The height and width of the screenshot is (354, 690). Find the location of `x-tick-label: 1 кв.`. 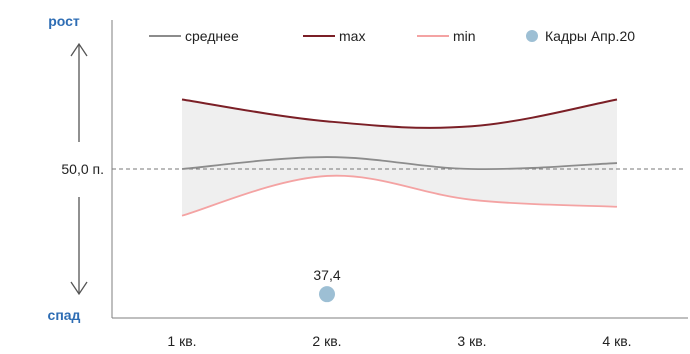

x-tick-label: 1 кв. is located at coordinates (181, 341).